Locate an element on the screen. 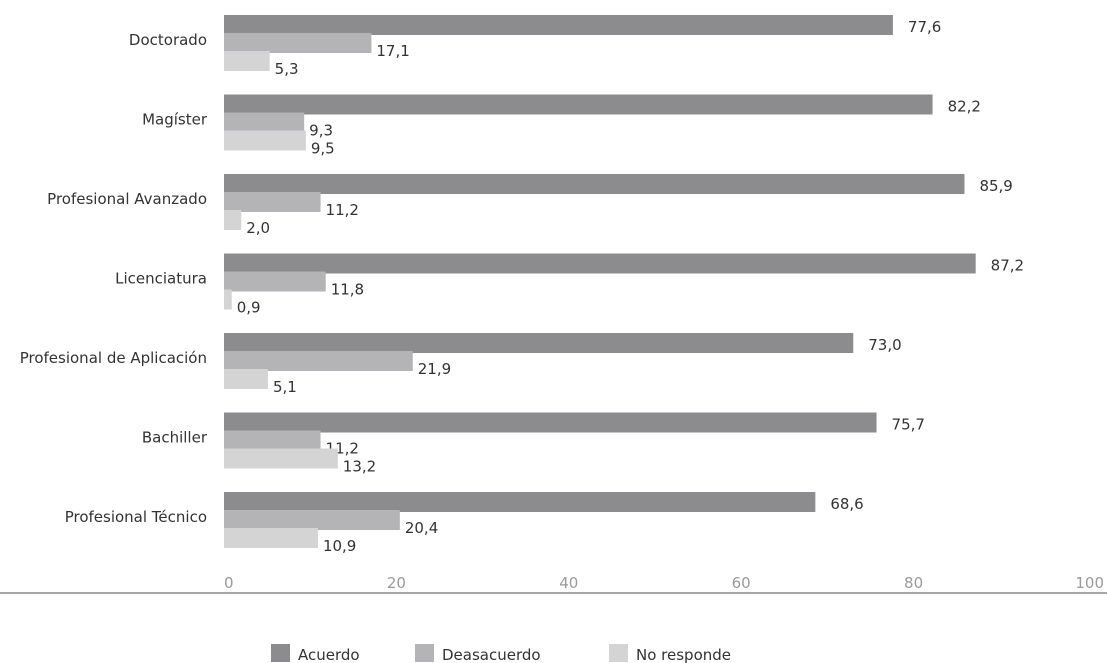 This screenshot has width=1107, height=663. data-label: 77,6 is located at coordinates (924, 27).